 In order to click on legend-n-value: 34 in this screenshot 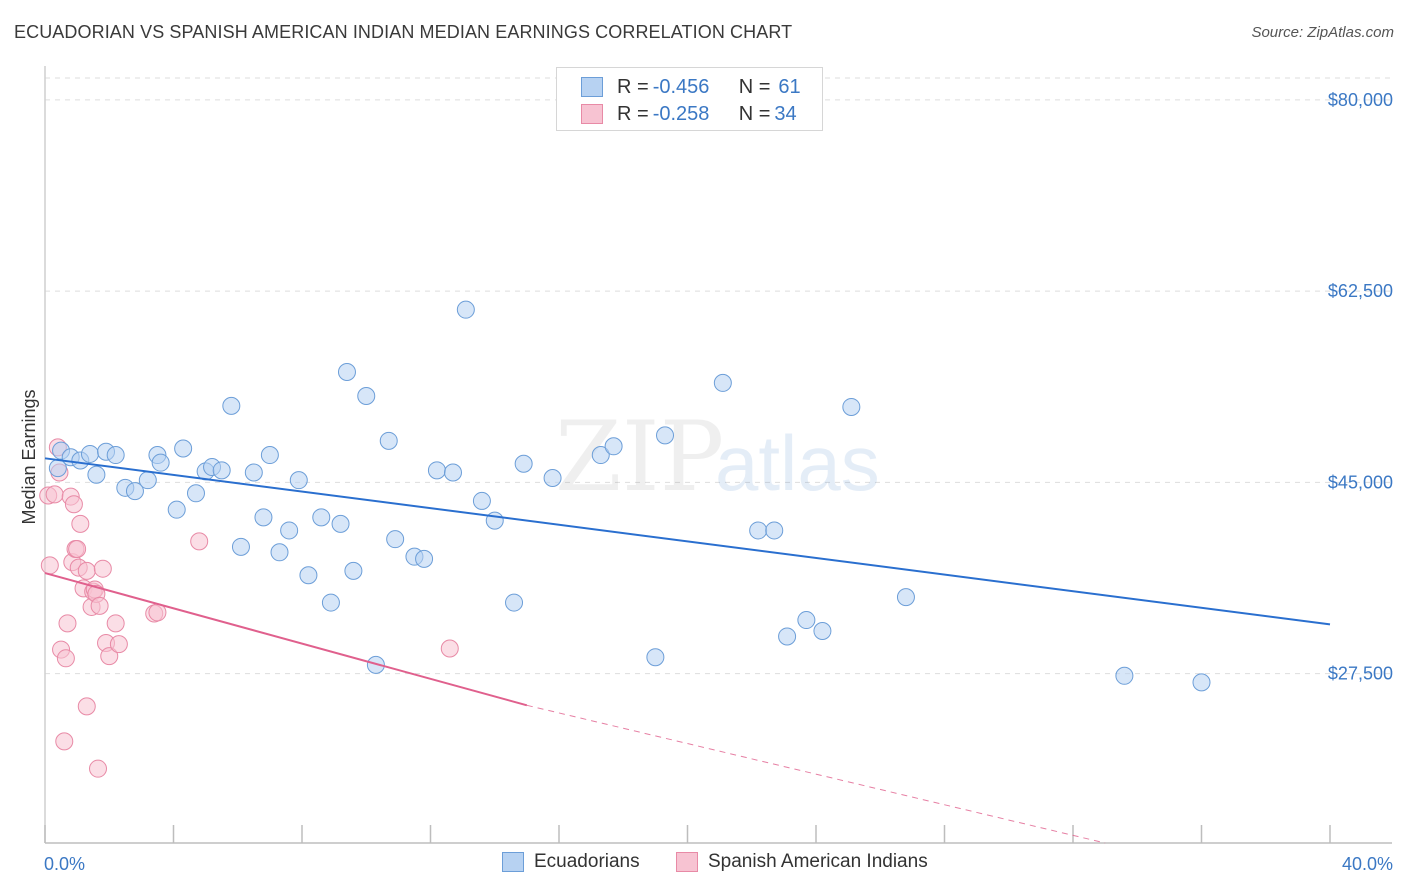, I will do `click(785, 113)`.